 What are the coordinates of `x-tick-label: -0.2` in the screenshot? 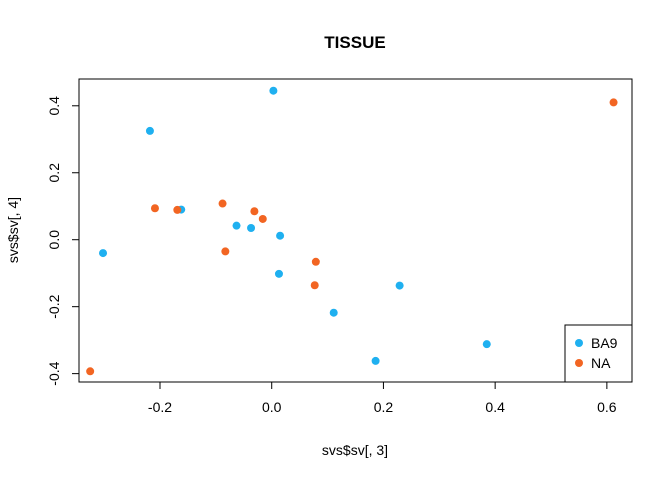 It's located at (160, 407).